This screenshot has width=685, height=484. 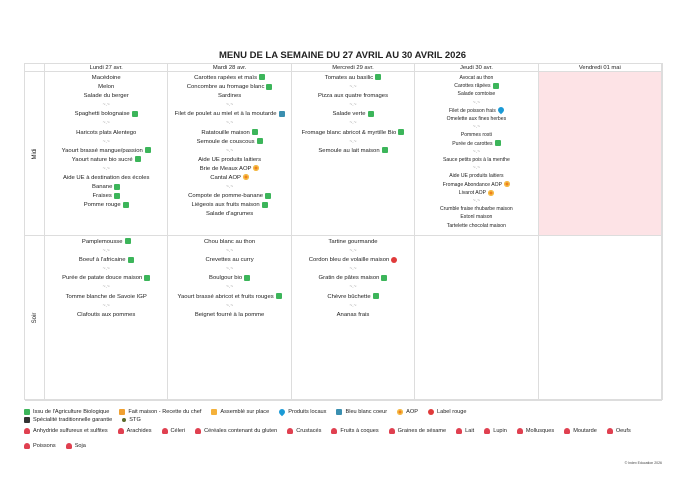 I want to click on menu-item-label: Banane, so click(x=102, y=187).